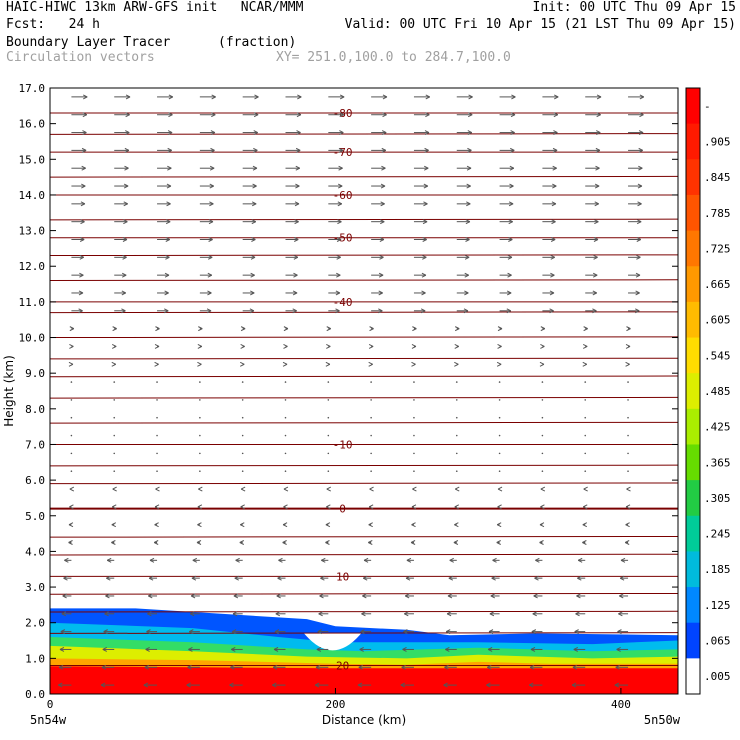 The image size is (740, 740). What do you see at coordinates (32, 338) in the screenshot?
I see `y-tick-label: 10.0` at bounding box center [32, 338].